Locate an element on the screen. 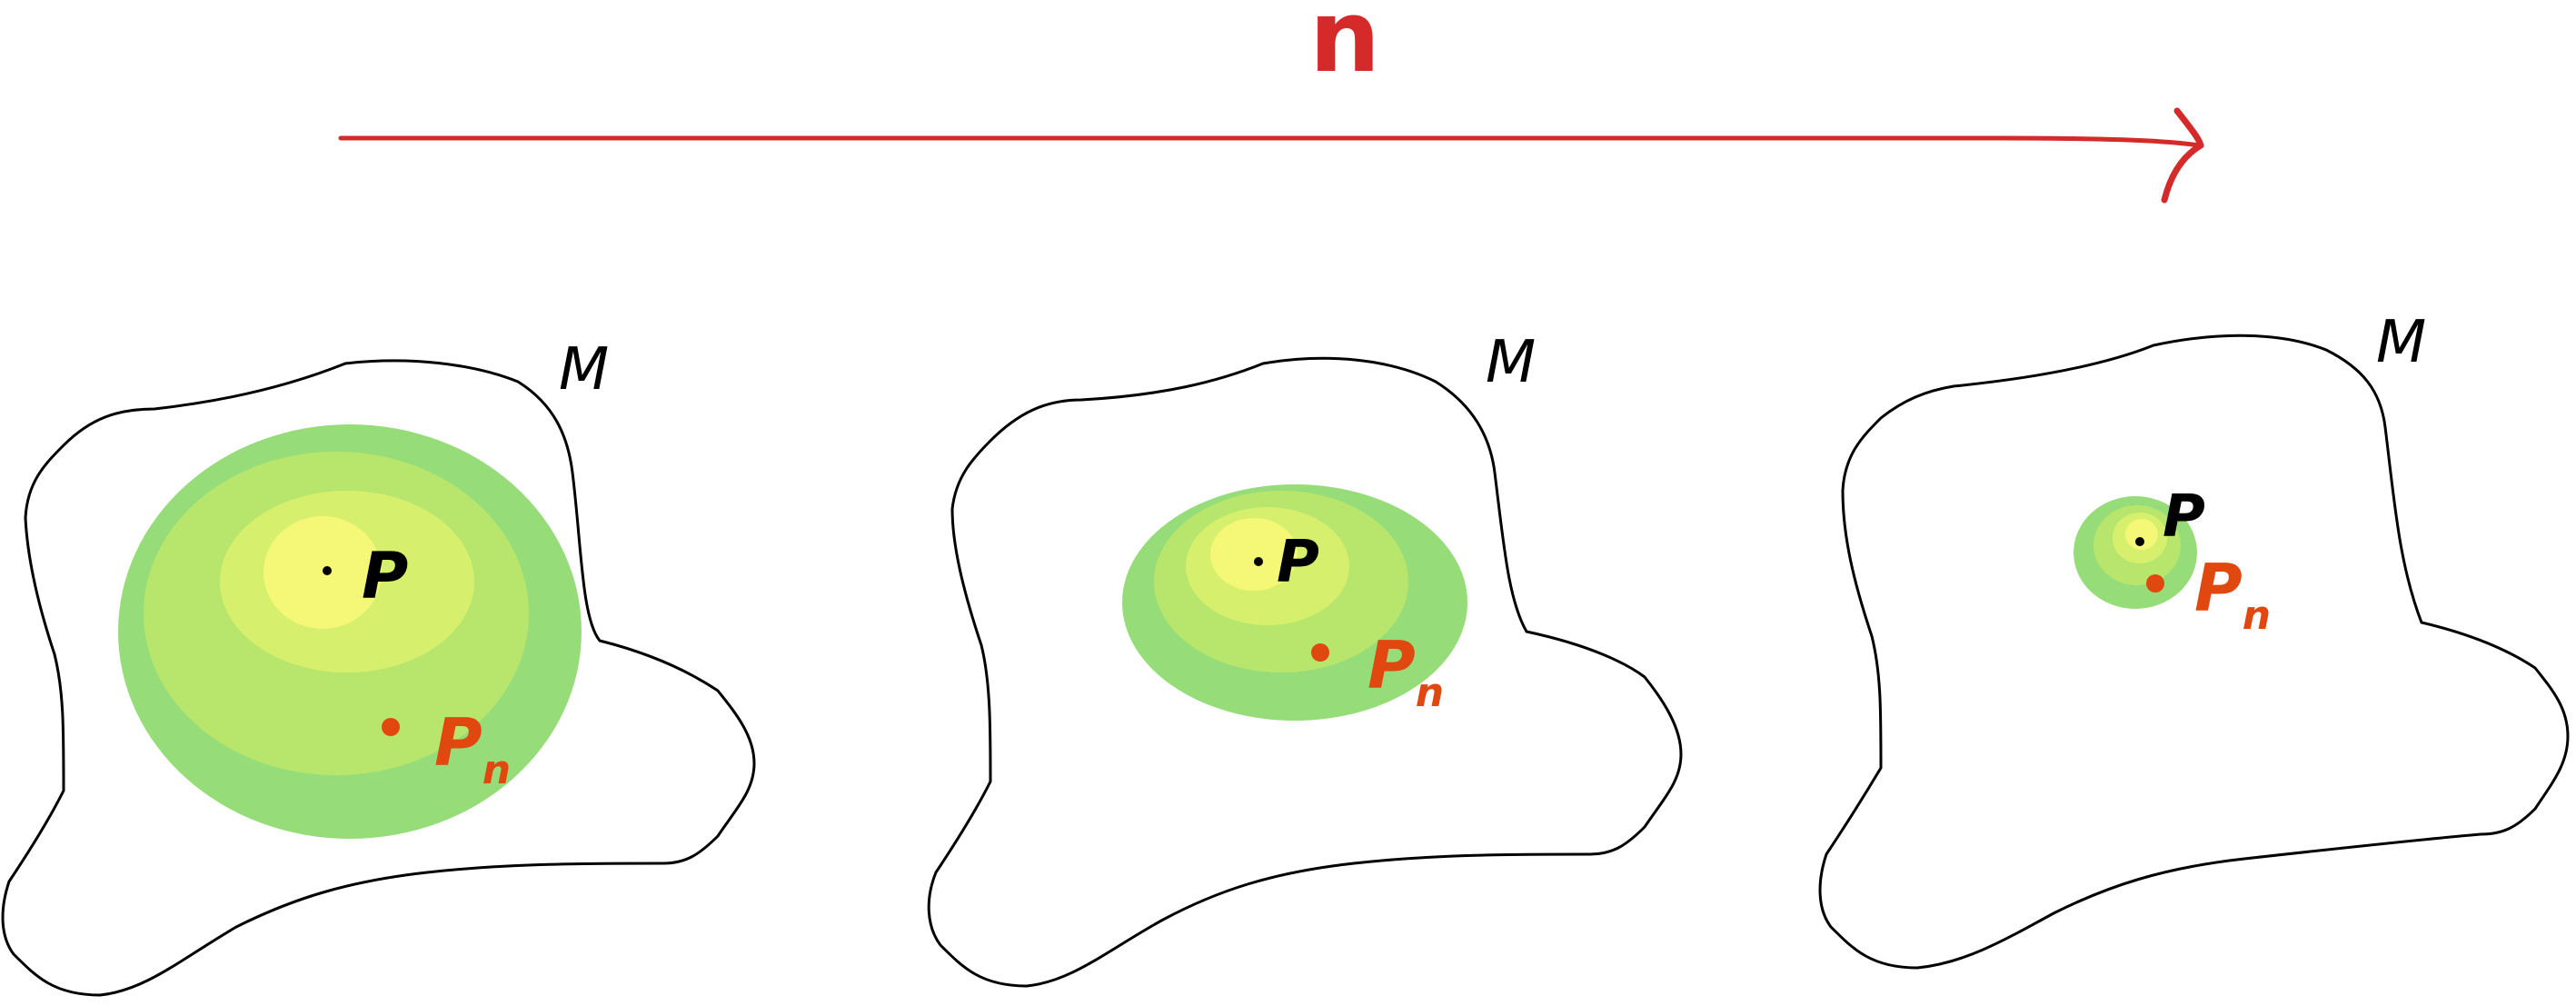 This screenshot has width=2576, height=1006. arrow-head-icon is located at coordinates (2182, 155).